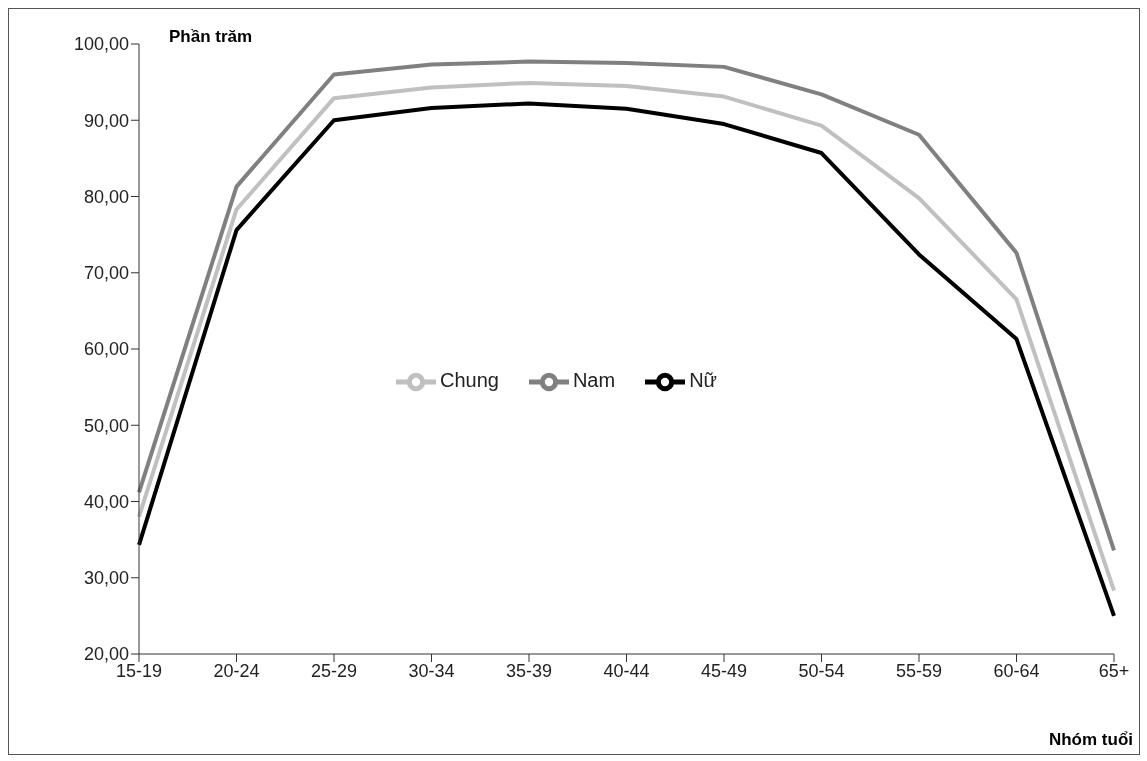 This screenshot has width=1147, height=761. I want to click on x-tick-label: 45-49, so click(724, 670).